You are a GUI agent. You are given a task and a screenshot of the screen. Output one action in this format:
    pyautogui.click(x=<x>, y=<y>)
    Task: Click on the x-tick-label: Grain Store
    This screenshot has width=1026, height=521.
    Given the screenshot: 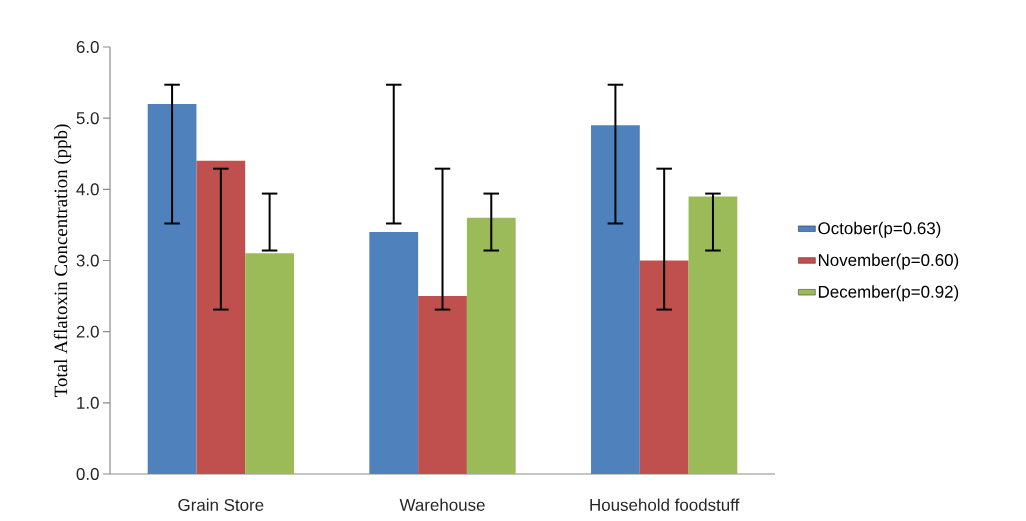 What is the action you would take?
    pyautogui.click(x=221, y=504)
    